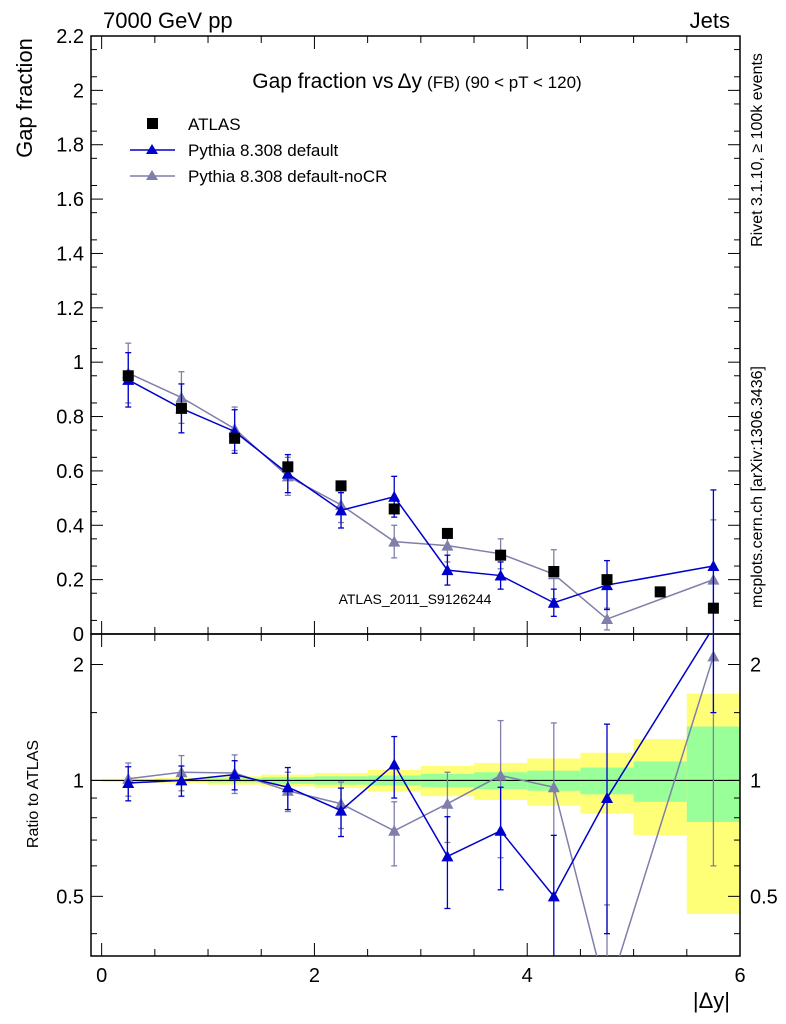 This screenshot has width=786, height=1024. I want to click on ratio-xlabel: |Δy|, so click(711, 1000).